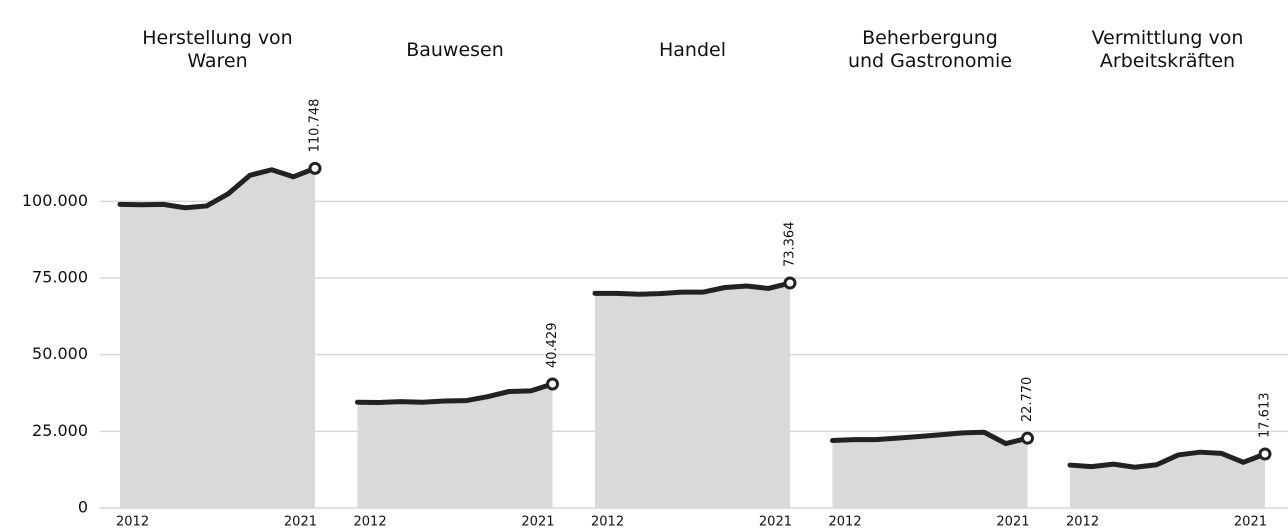  What do you see at coordinates (217, 49) in the screenshot?
I see `panel-title: Herstellung von Waren` at bounding box center [217, 49].